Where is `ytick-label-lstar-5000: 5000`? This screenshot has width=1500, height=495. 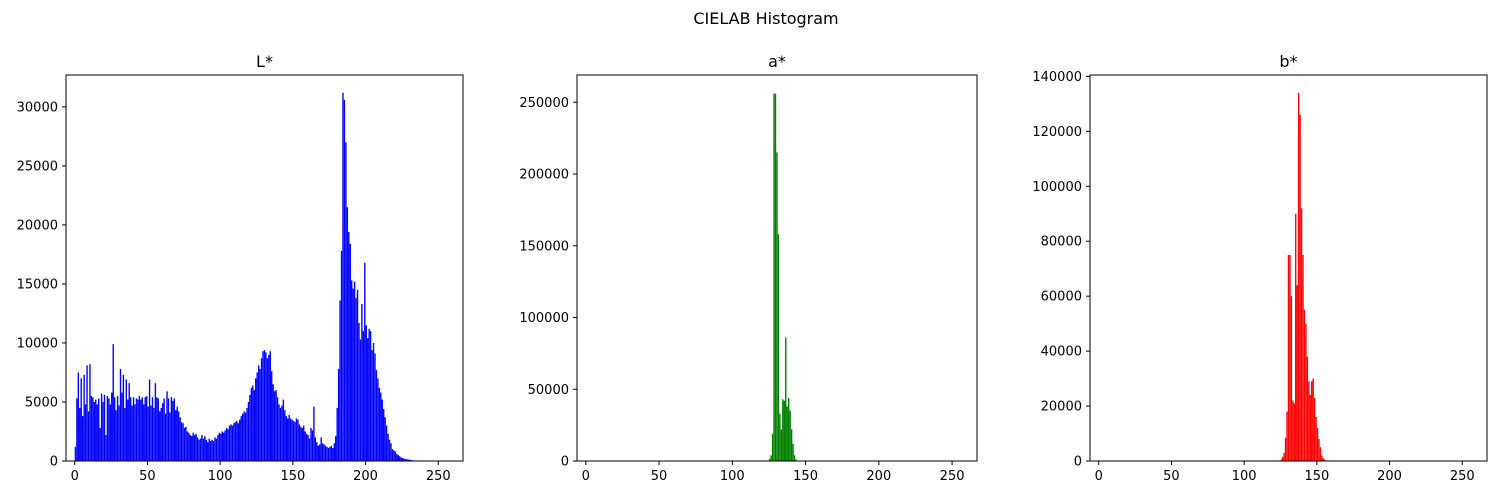 ytick-label-lstar-5000: 5000 is located at coordinates (41, 402).